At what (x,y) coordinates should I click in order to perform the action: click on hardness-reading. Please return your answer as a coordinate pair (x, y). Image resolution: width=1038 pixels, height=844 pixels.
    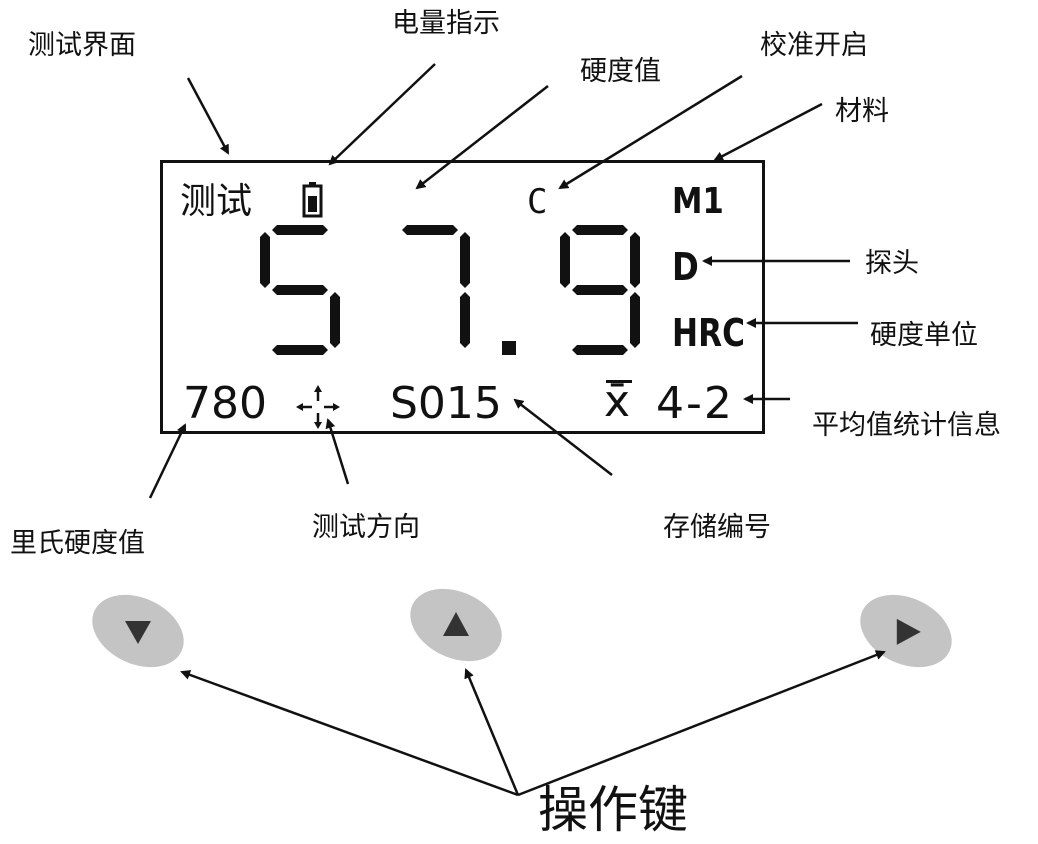
    Looking at the image, I should click on (450, 290).